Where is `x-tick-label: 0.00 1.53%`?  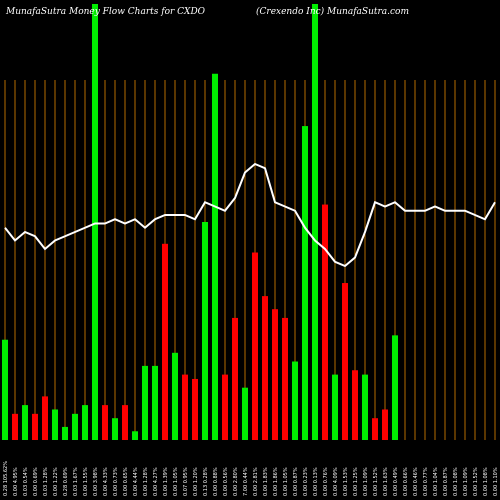 x-tick-label: 0.00 1.53% is located at coordinates (346, 481).